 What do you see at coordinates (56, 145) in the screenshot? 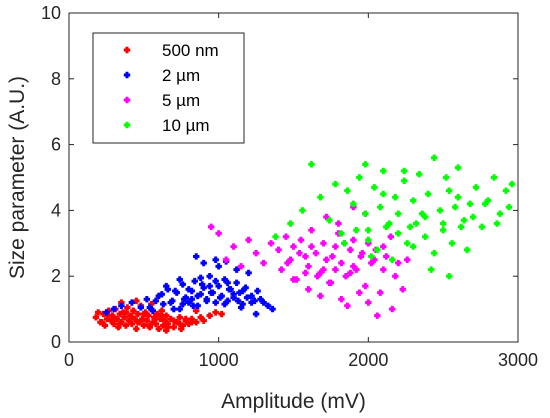
I see `y-tick-label: 6` at bounding box center [56, 145].